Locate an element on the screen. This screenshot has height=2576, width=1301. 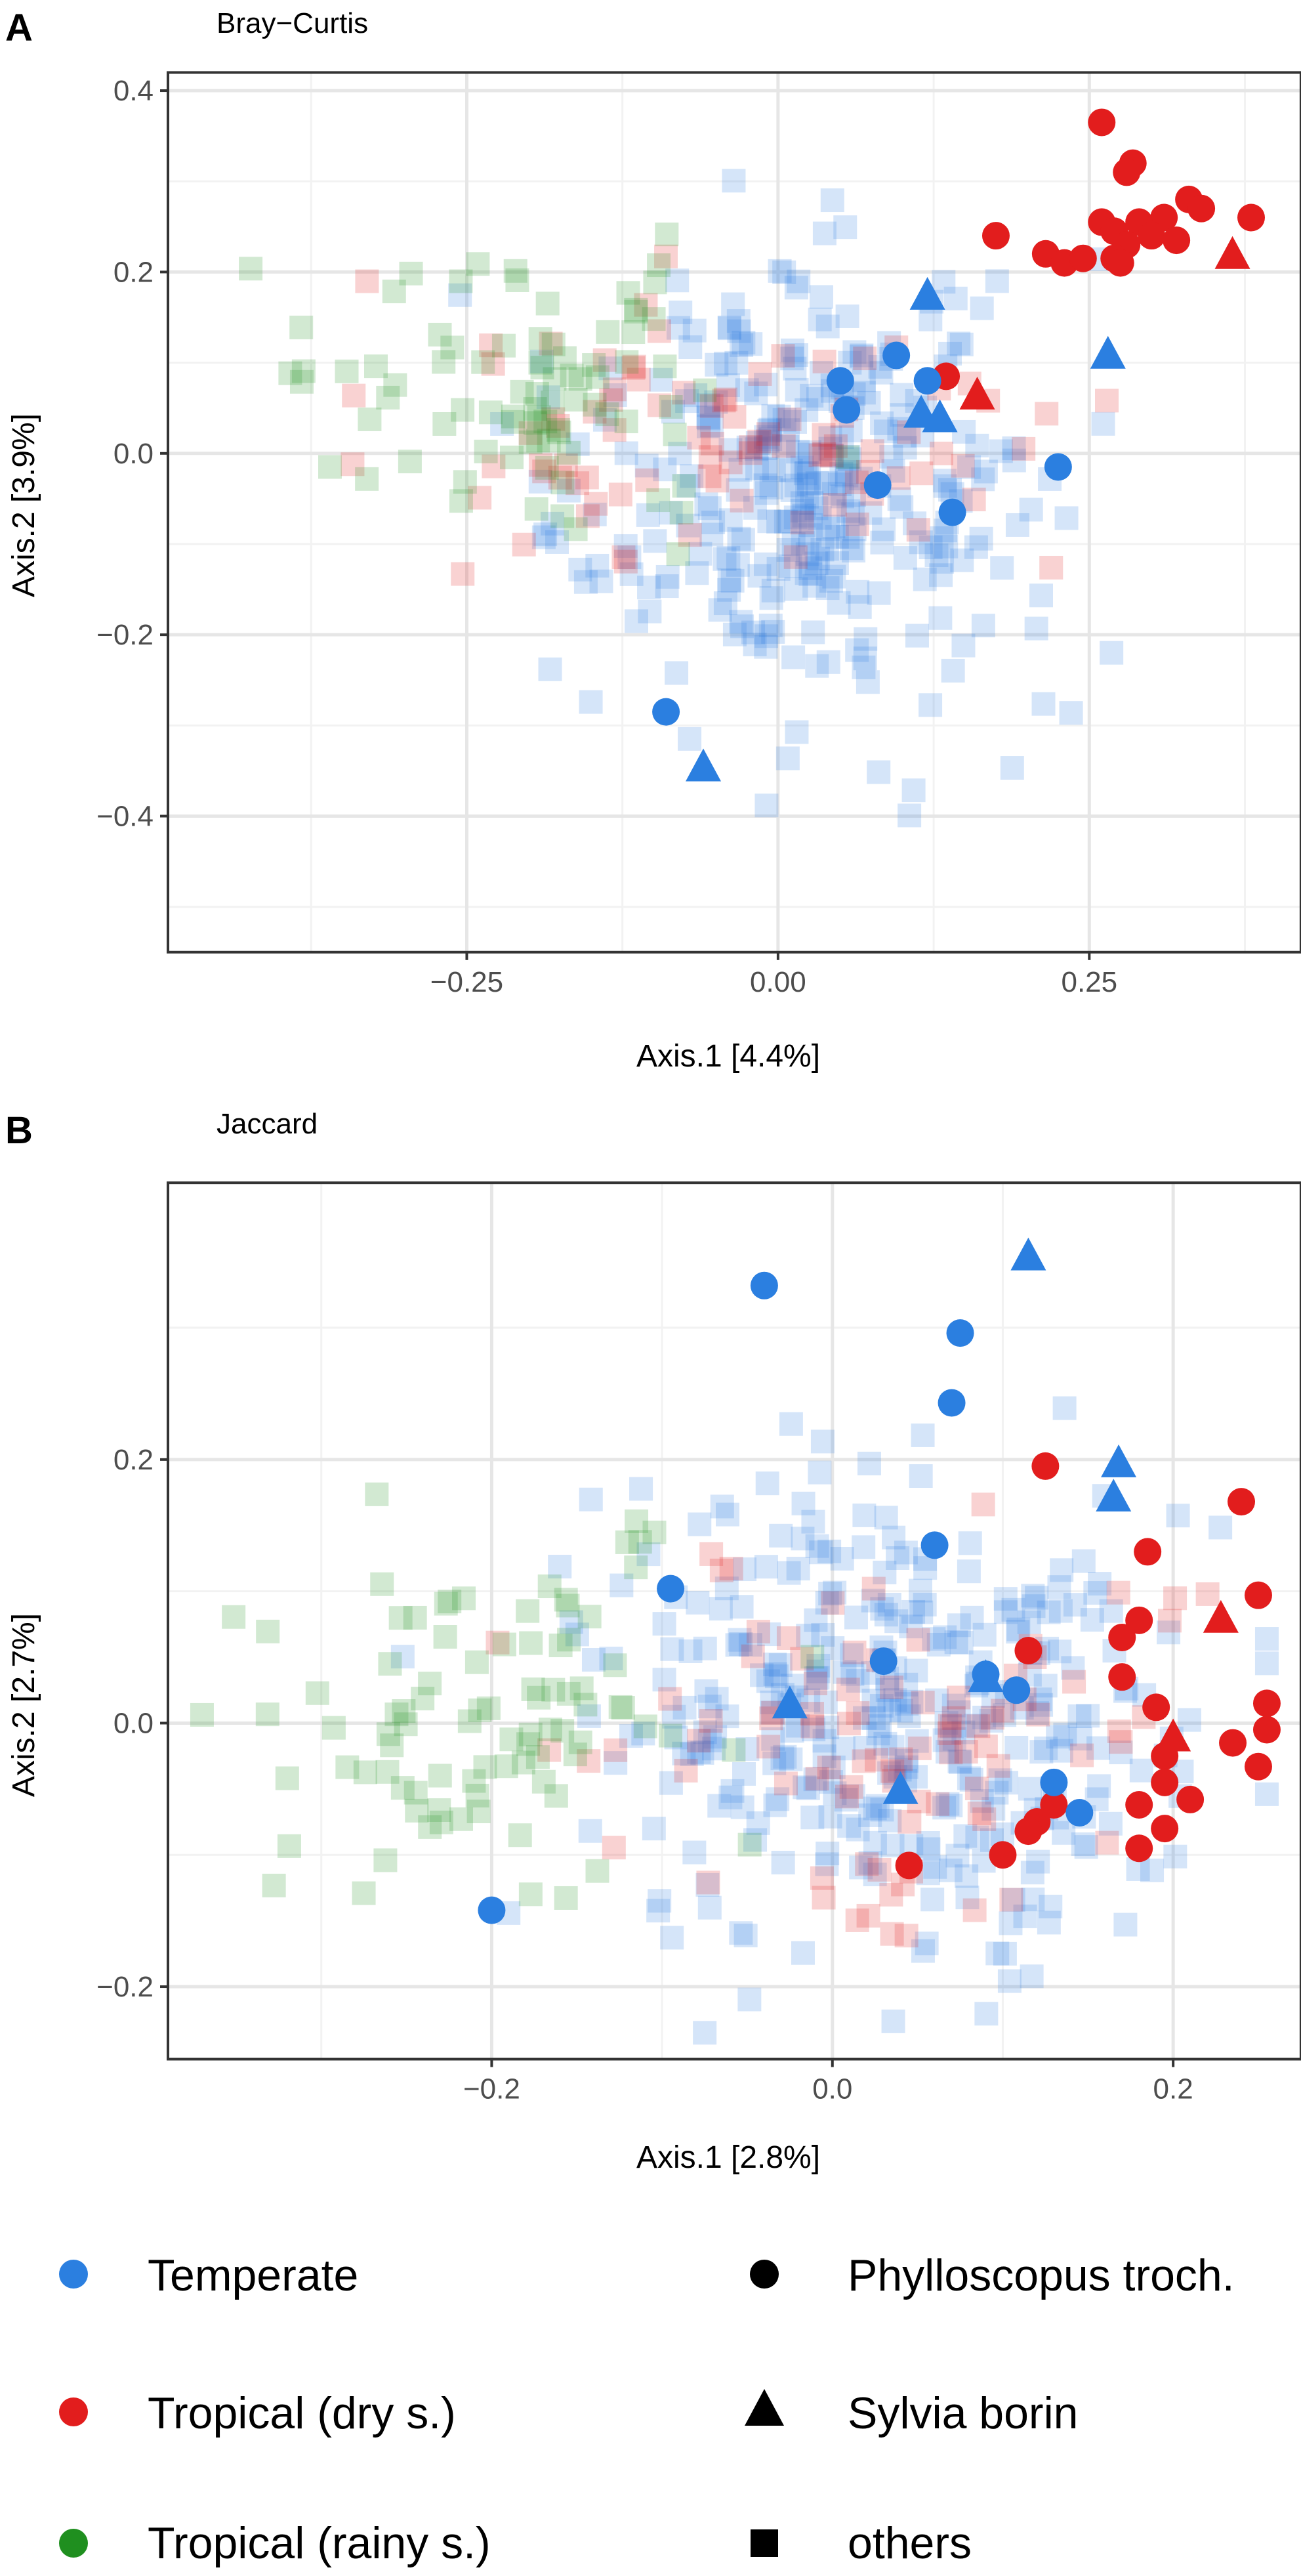
panel-a-y-tick-label: 0.2 is located at coordinates (134, 272).